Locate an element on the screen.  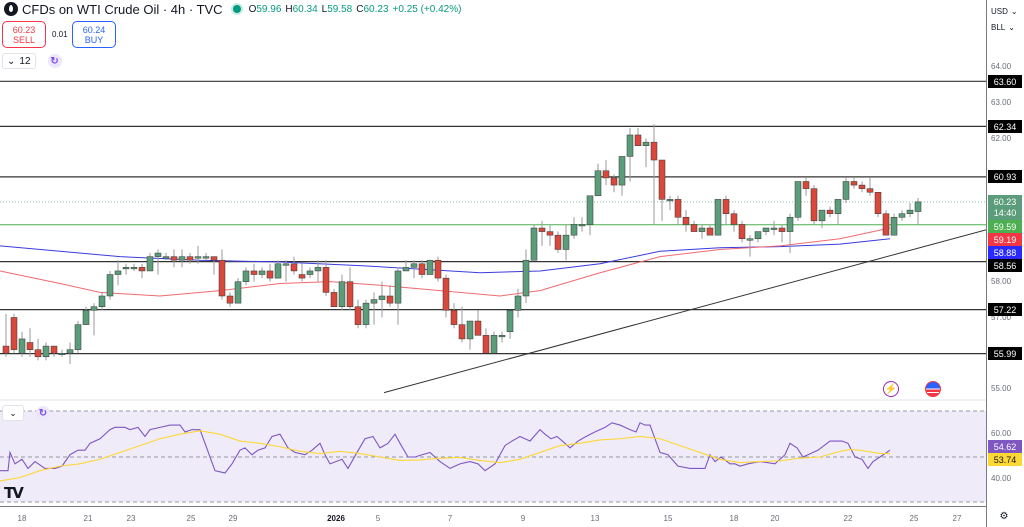
settings-gear-icon: ⚙ is located at coordinates (1004, 516).